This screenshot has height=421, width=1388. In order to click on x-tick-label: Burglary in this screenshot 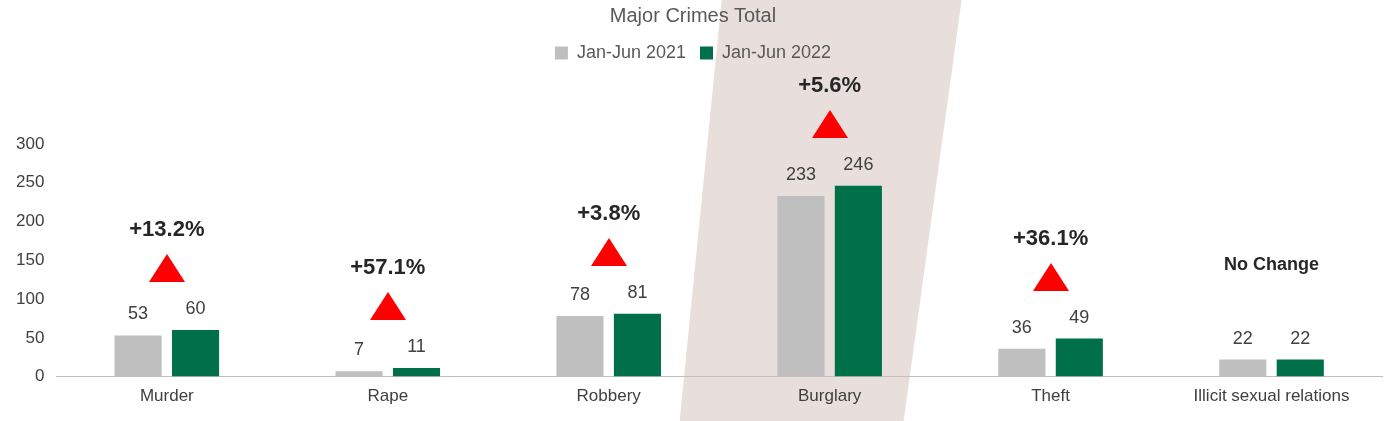, I will do `click(830, 396)`.